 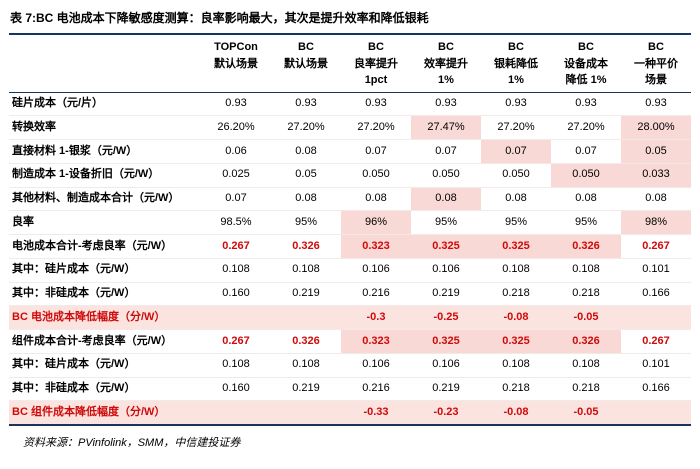 What do you see at coordinates (446, 270) in the screenshot?
I see `cell: 0.106` at bounding box center [446, 270].